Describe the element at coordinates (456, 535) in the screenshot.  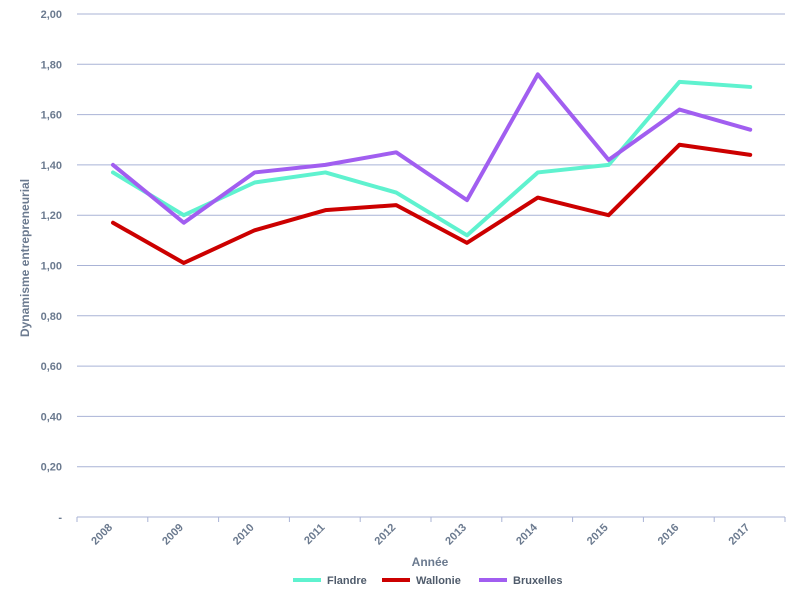
I see `x-tick-label: 2013` at that location.